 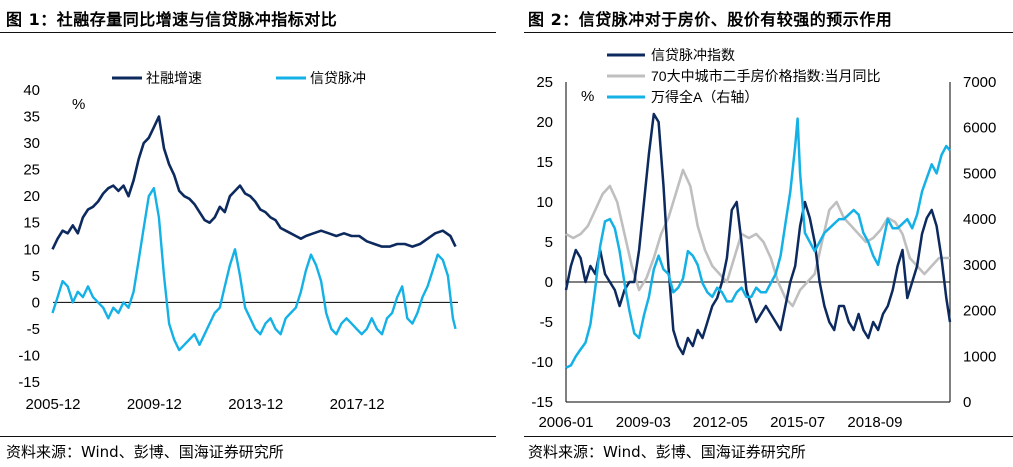 I want to click on chart1-bottom-rule, so click(x=248, y=436).